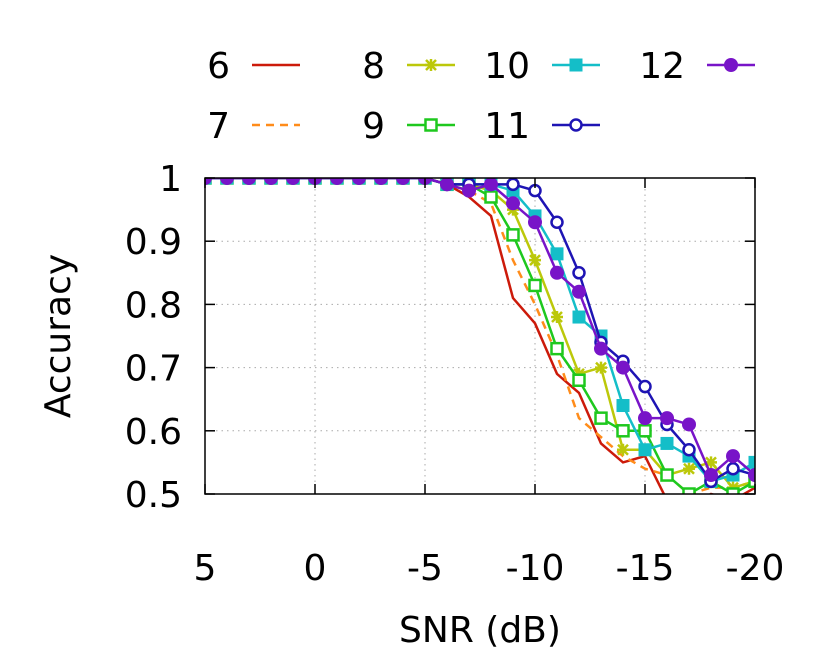 This screenshot has height=668, width=830. Describe the element at coordinates (58, 336) in the screenshot. I see `y-axis-label: Accuracy` at that location.